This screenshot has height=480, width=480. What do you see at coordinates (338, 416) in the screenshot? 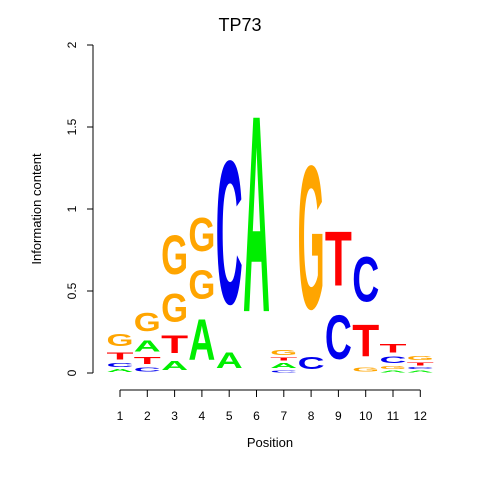
I see `x-tick-label: 9` at bounding box center [338, 416].